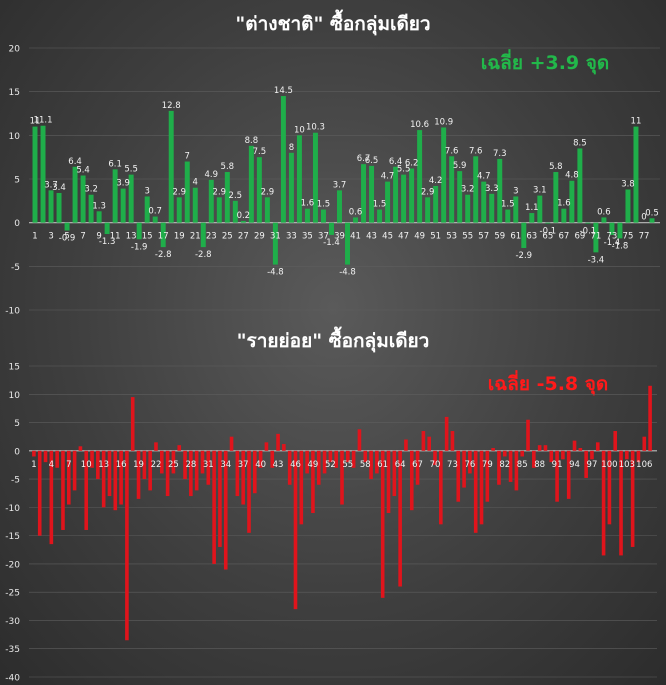  I want to click on x-tick-label: 27, so click(243, 237).